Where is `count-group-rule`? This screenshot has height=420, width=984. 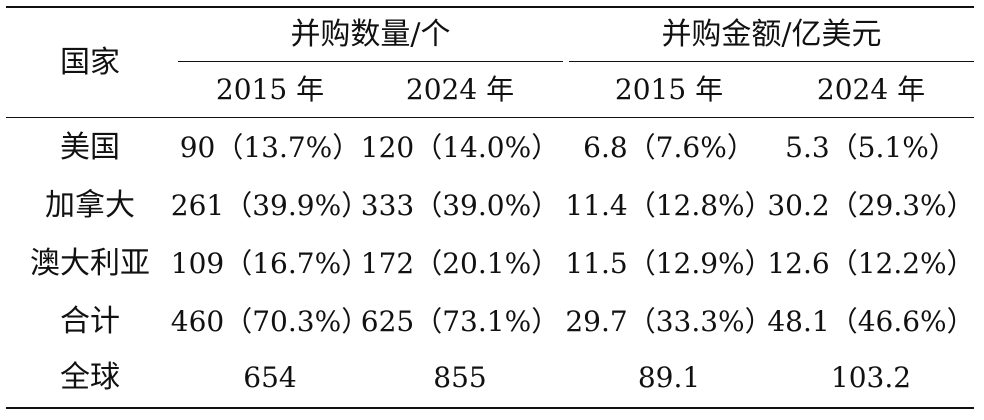 count-group-rule is located at coordinates (370, 61).